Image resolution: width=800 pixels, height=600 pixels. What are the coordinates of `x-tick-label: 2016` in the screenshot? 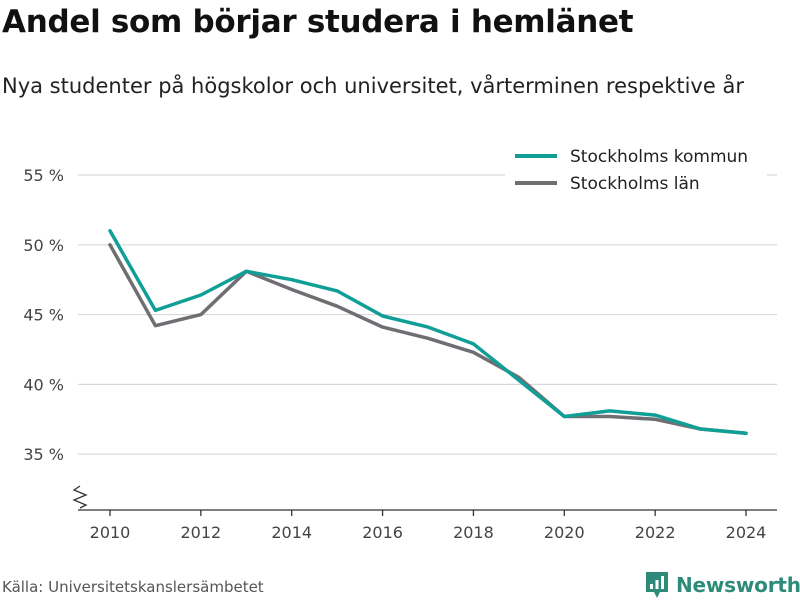 It's located at (382, 532).